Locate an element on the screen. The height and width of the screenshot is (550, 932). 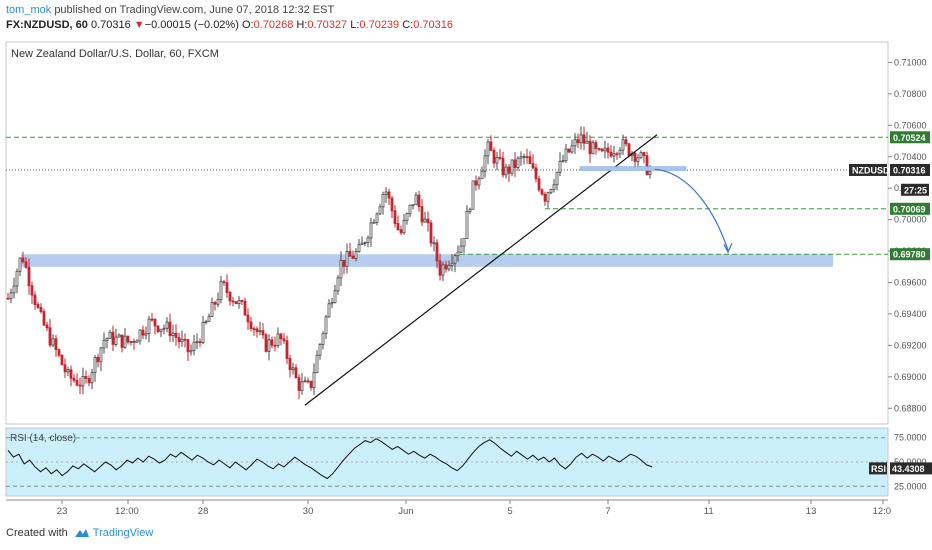
open-label: O: is located at coordinates (247, 25).